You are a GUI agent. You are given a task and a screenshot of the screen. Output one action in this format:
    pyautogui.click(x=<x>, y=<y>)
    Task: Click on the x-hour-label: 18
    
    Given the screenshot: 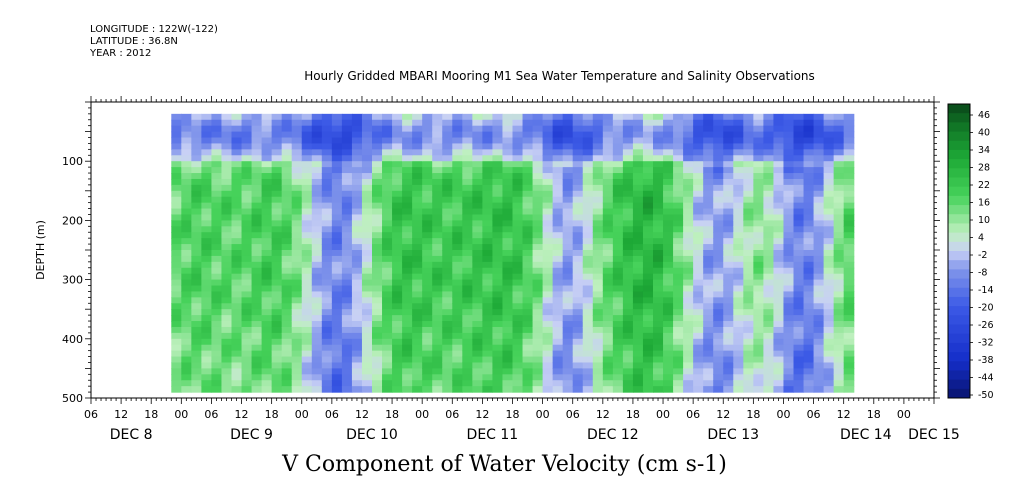 What is the action you would take?
    pyautogui.click(x=151, y=414)
    